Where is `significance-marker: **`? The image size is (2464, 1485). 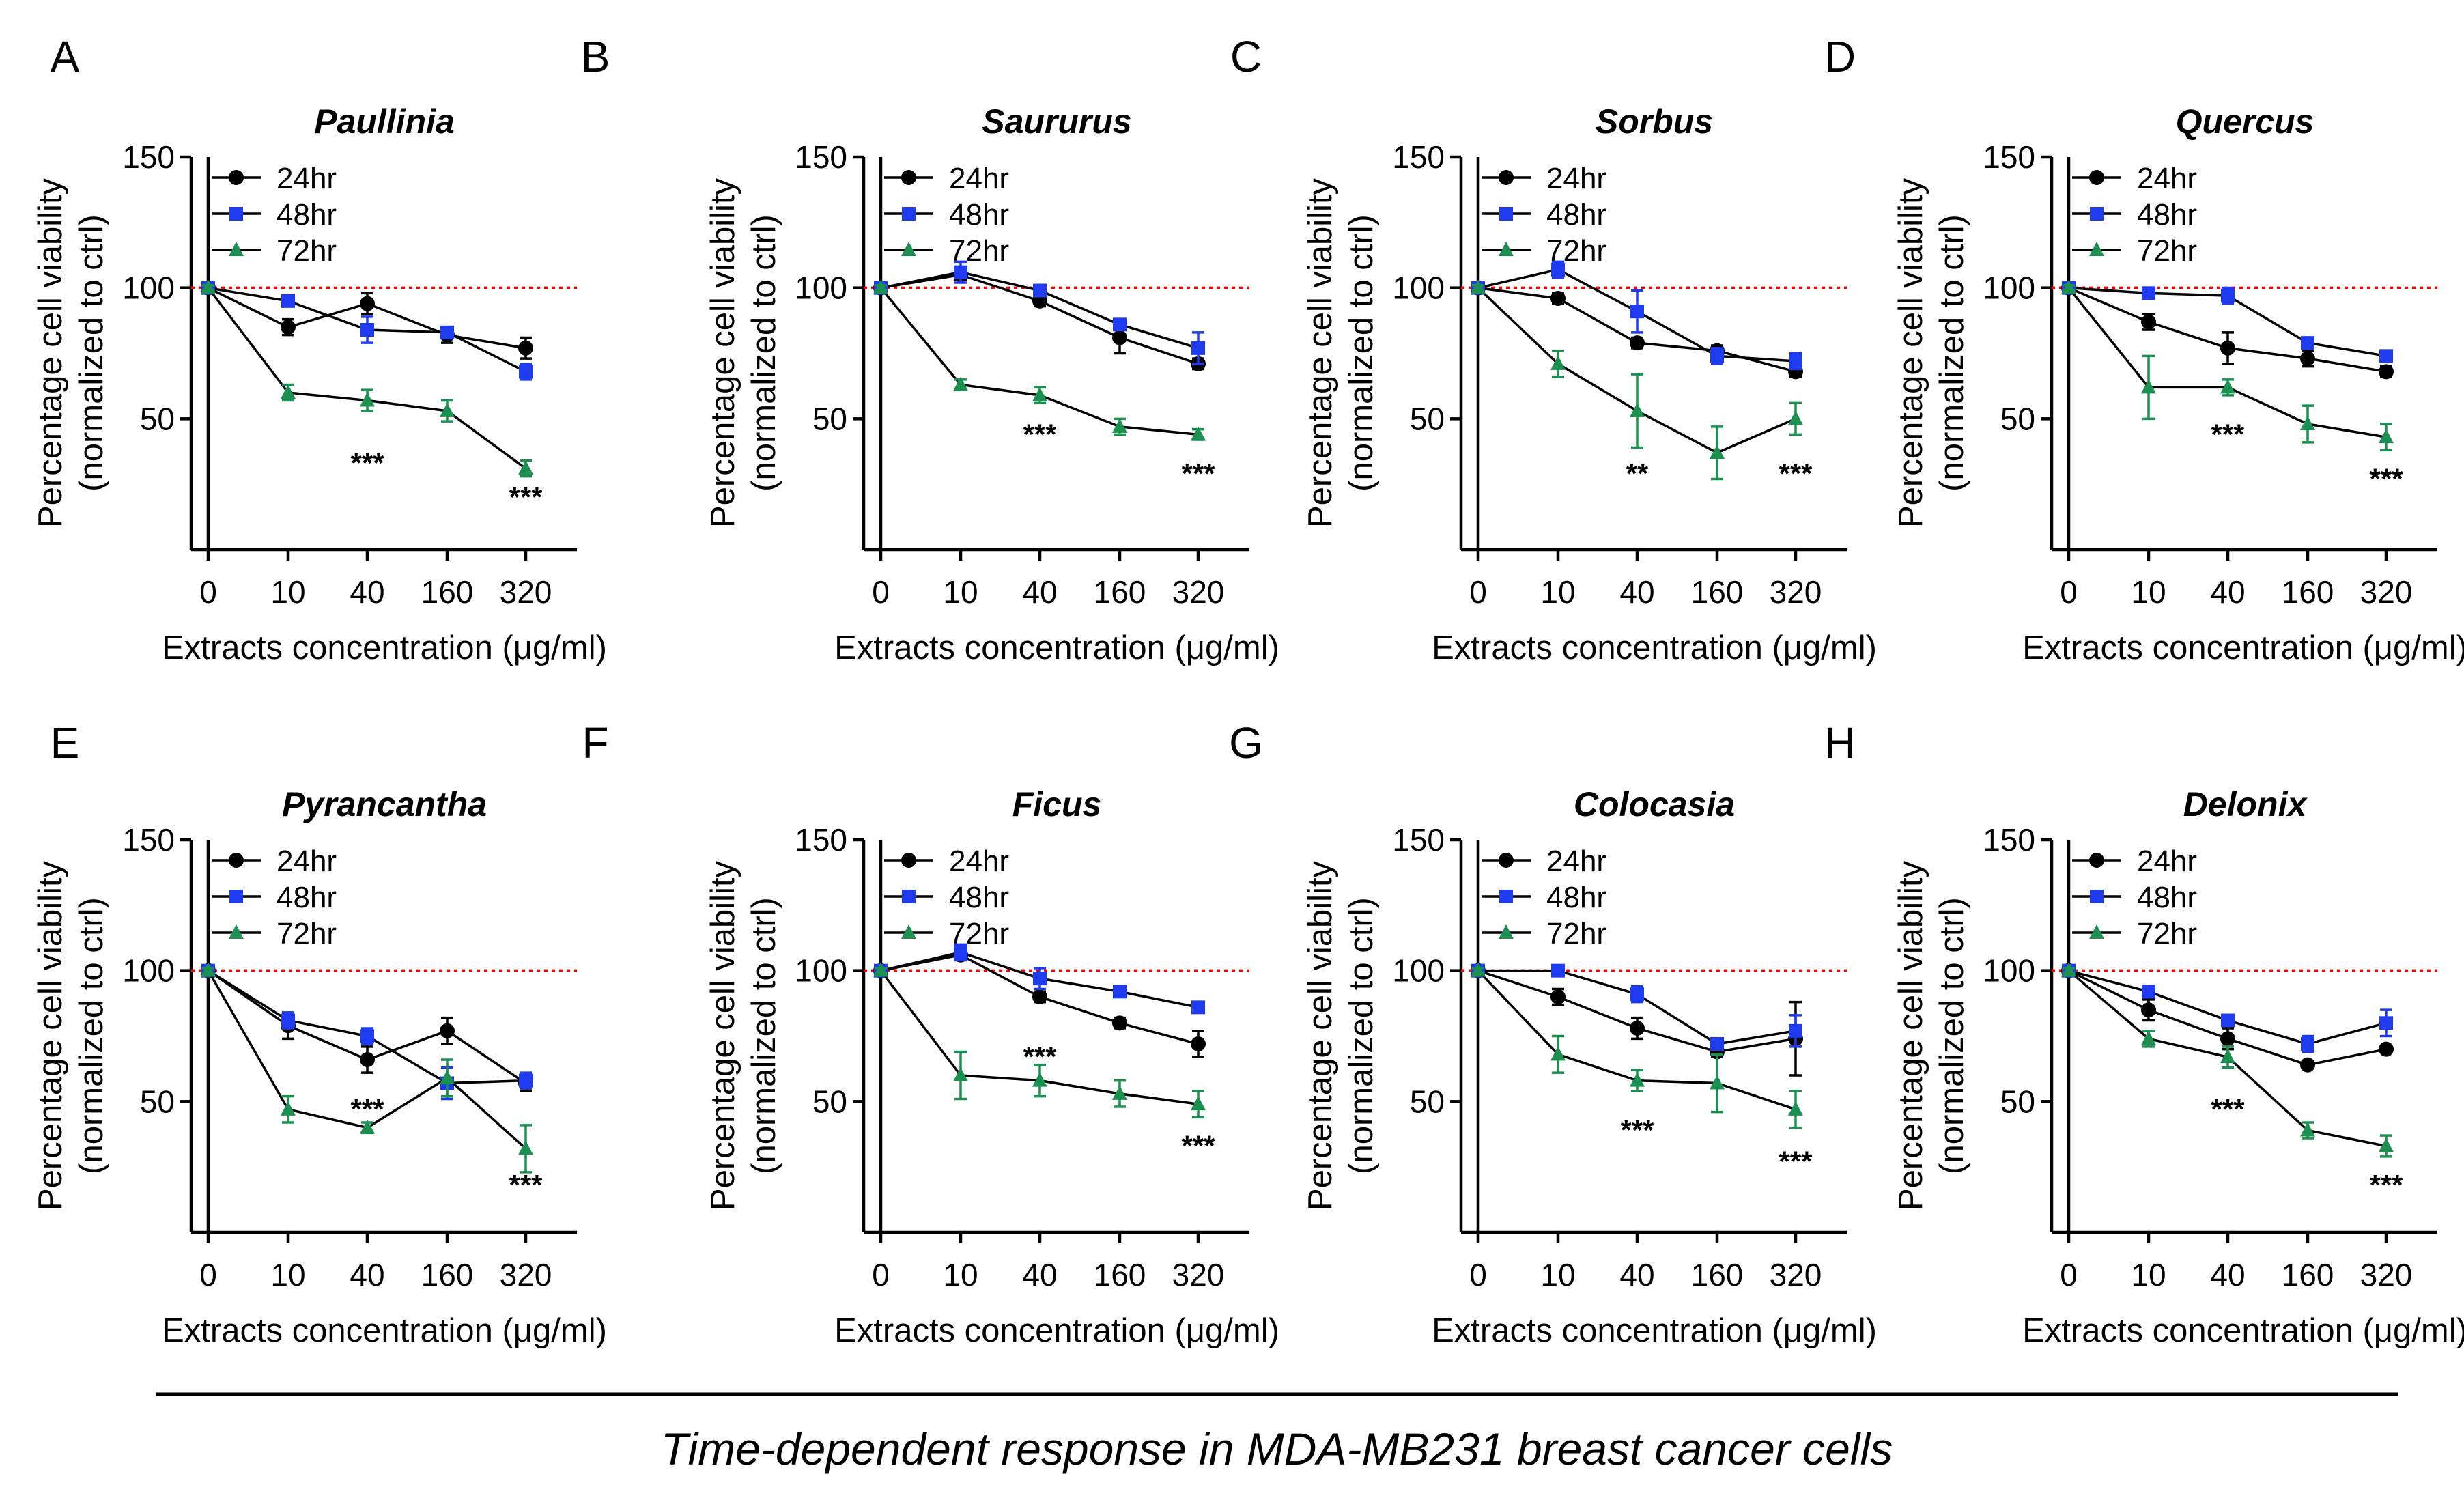 significance-marker: ** is located at coordinates (1637, 474).